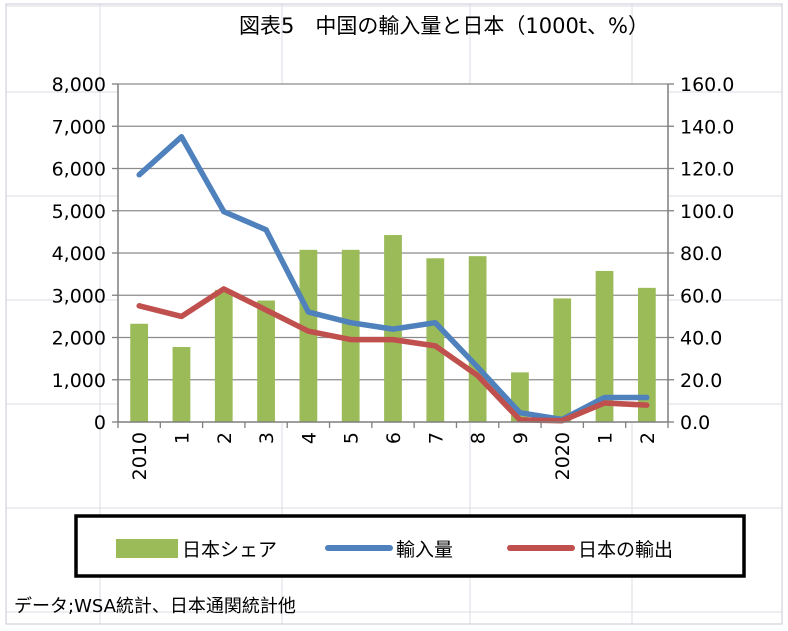 This screenshot has width=788, height=631. What do you see at coordinates (79, 170) in the screenshot?
I see `left-tick-label: 6,000` at bounding box center [79, 170].